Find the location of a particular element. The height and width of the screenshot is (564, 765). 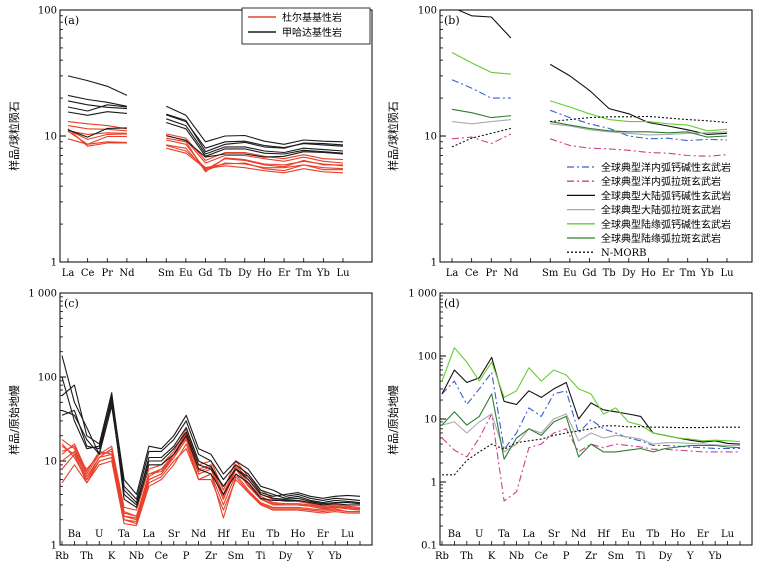

x-tick-label-bottom: P is located at coordinates (566, 556).